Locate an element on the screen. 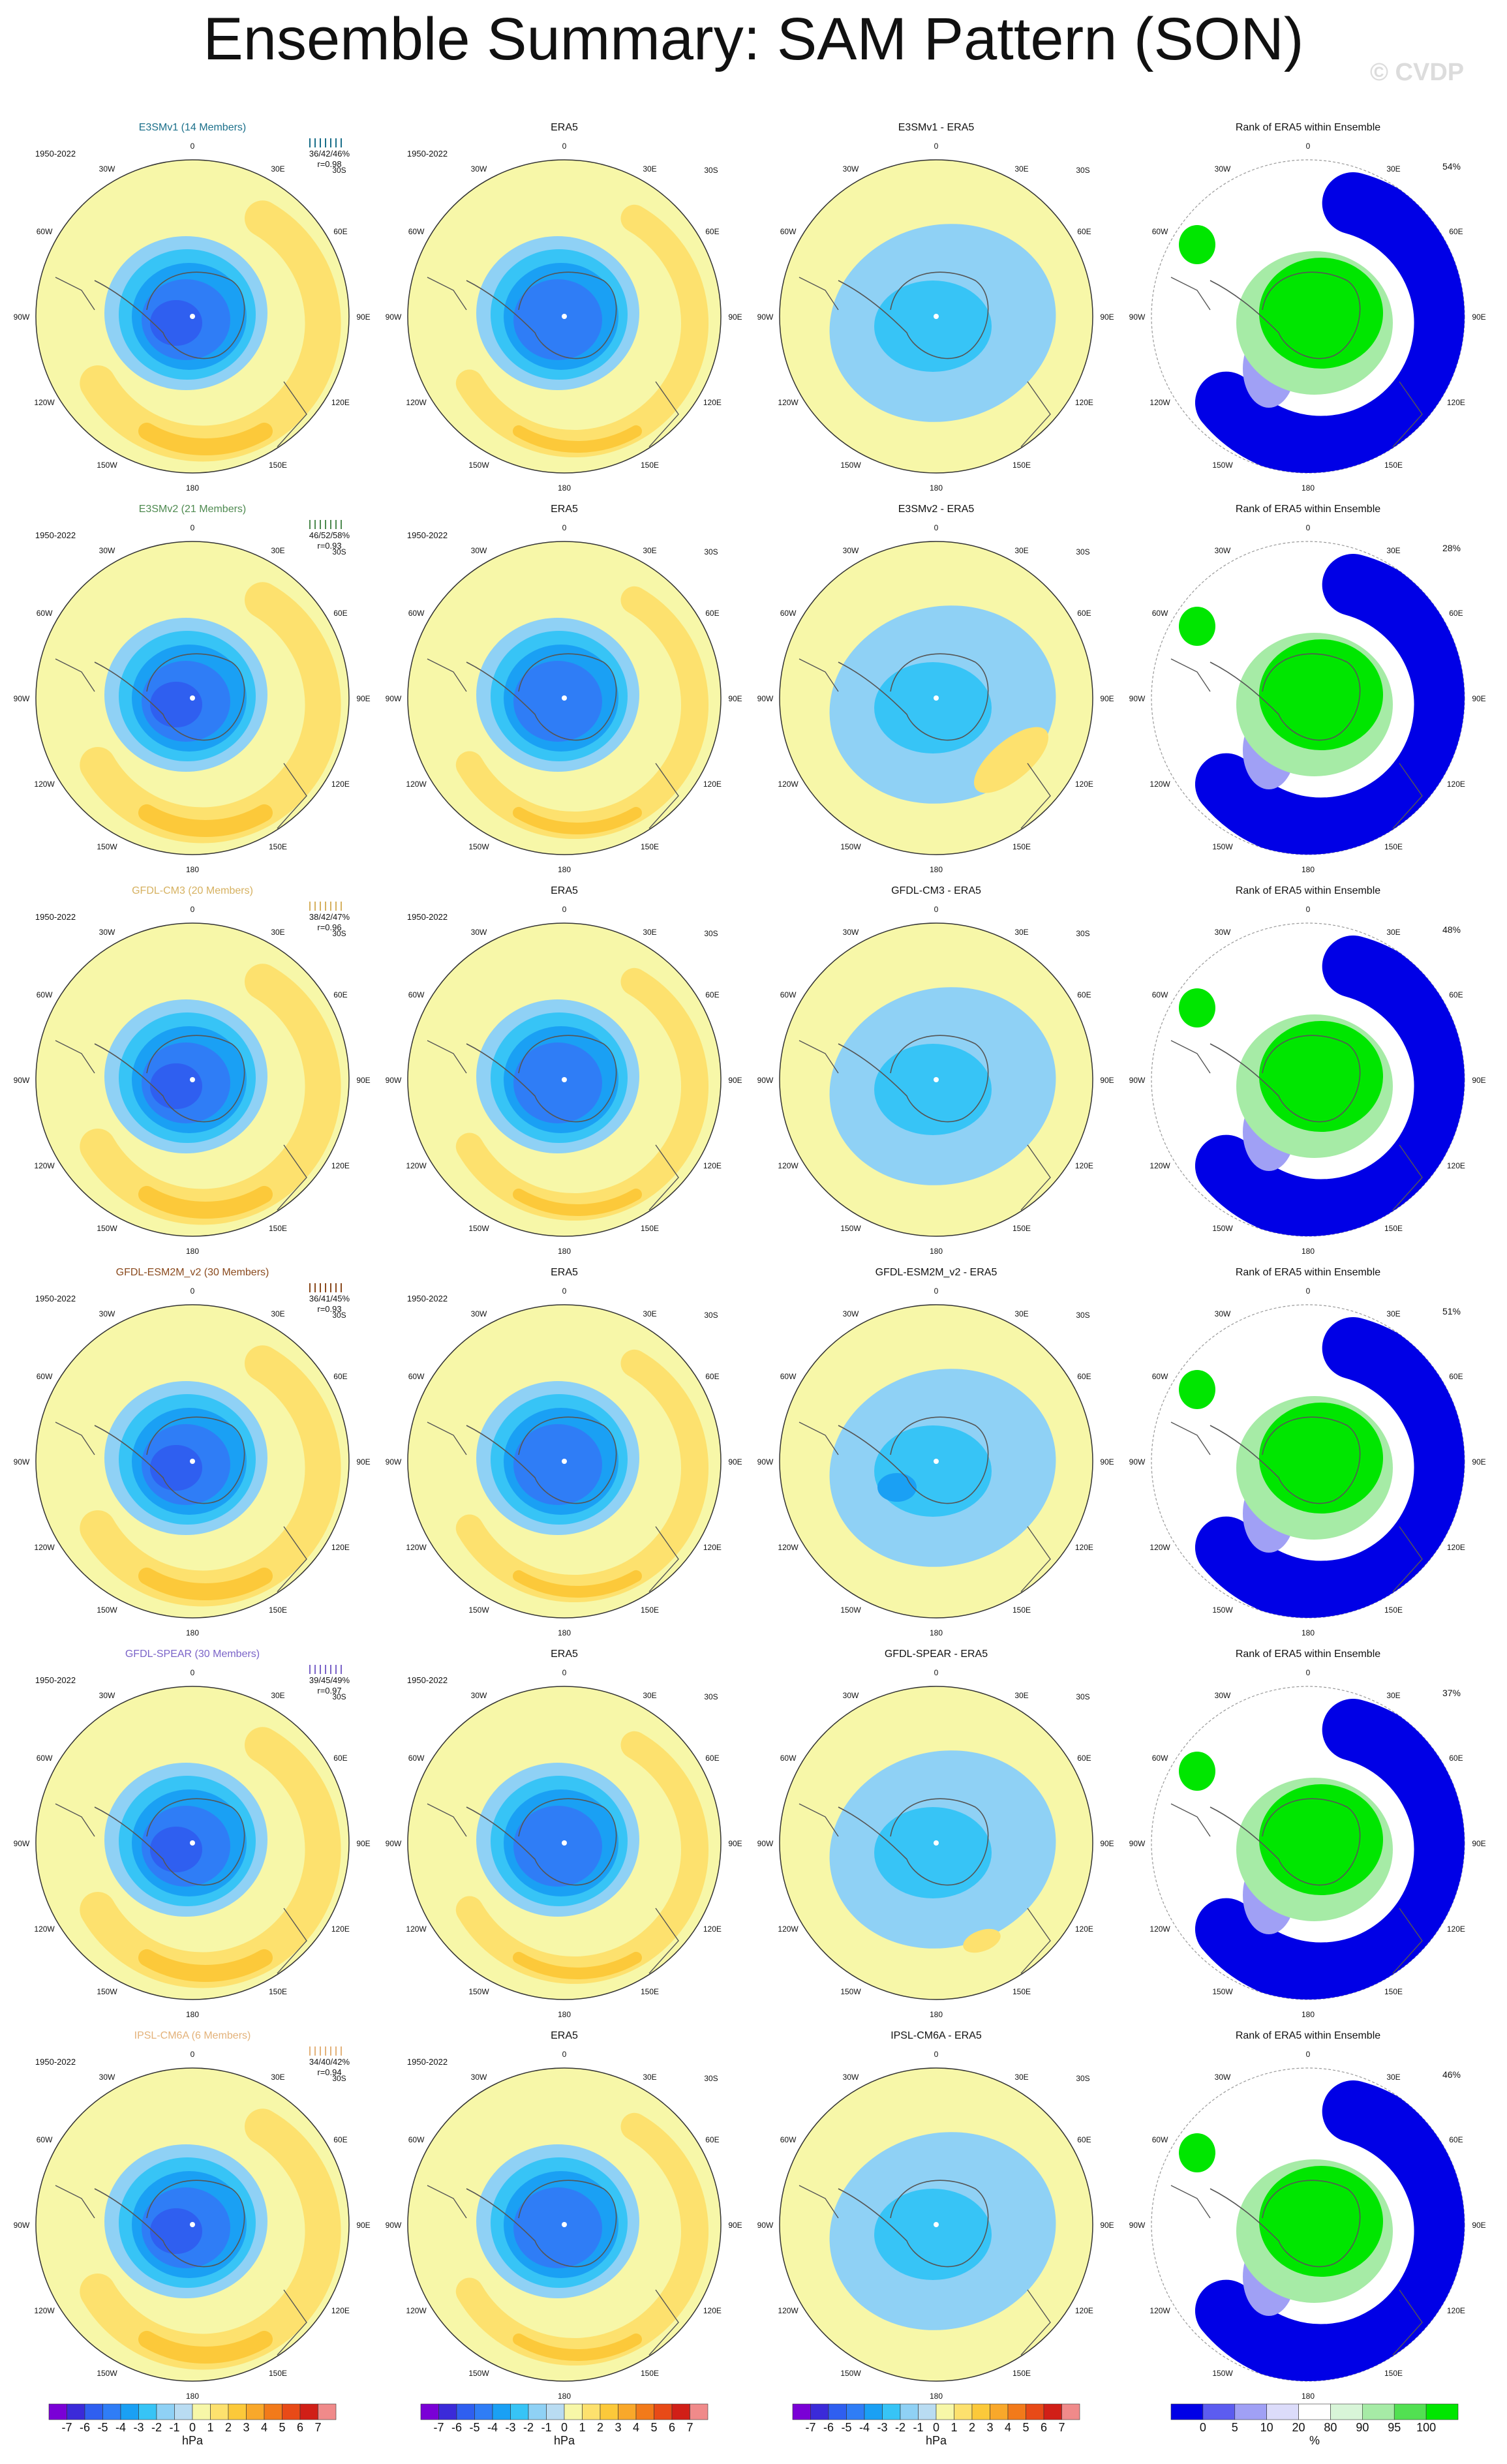 This screenshot has width=1507, height=2464. colorbar-tick-label: -7 is located at coordinates (810, 2427).